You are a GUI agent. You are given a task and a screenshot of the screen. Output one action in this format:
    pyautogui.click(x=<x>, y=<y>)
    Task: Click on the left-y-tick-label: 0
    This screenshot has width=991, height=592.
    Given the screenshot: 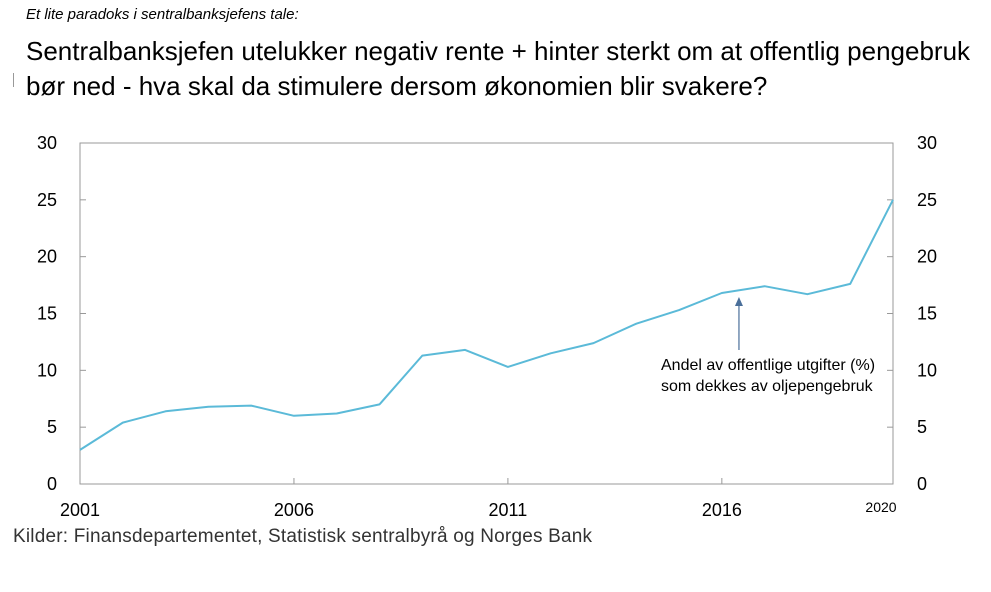 What is the action you would take?
    pyautogui.click(x=52, y=484)
    